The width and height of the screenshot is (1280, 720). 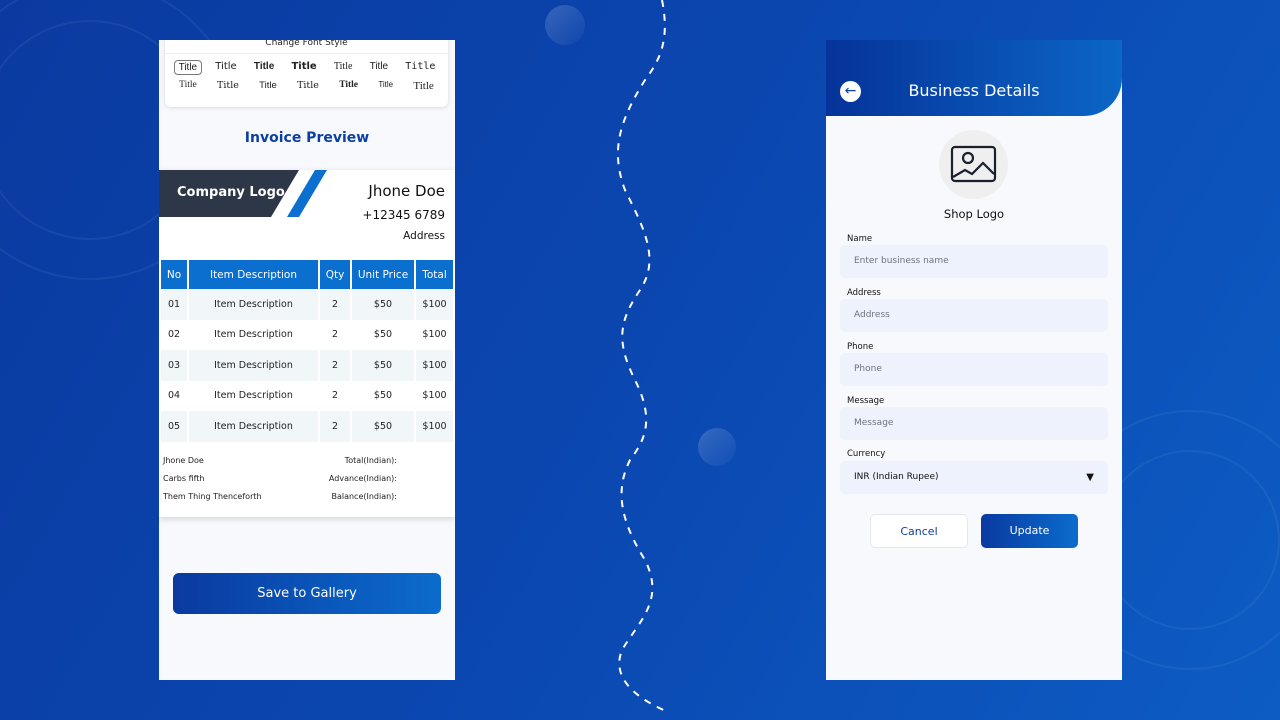 I want to click on address-label: Address, so click(x=864, y=293).